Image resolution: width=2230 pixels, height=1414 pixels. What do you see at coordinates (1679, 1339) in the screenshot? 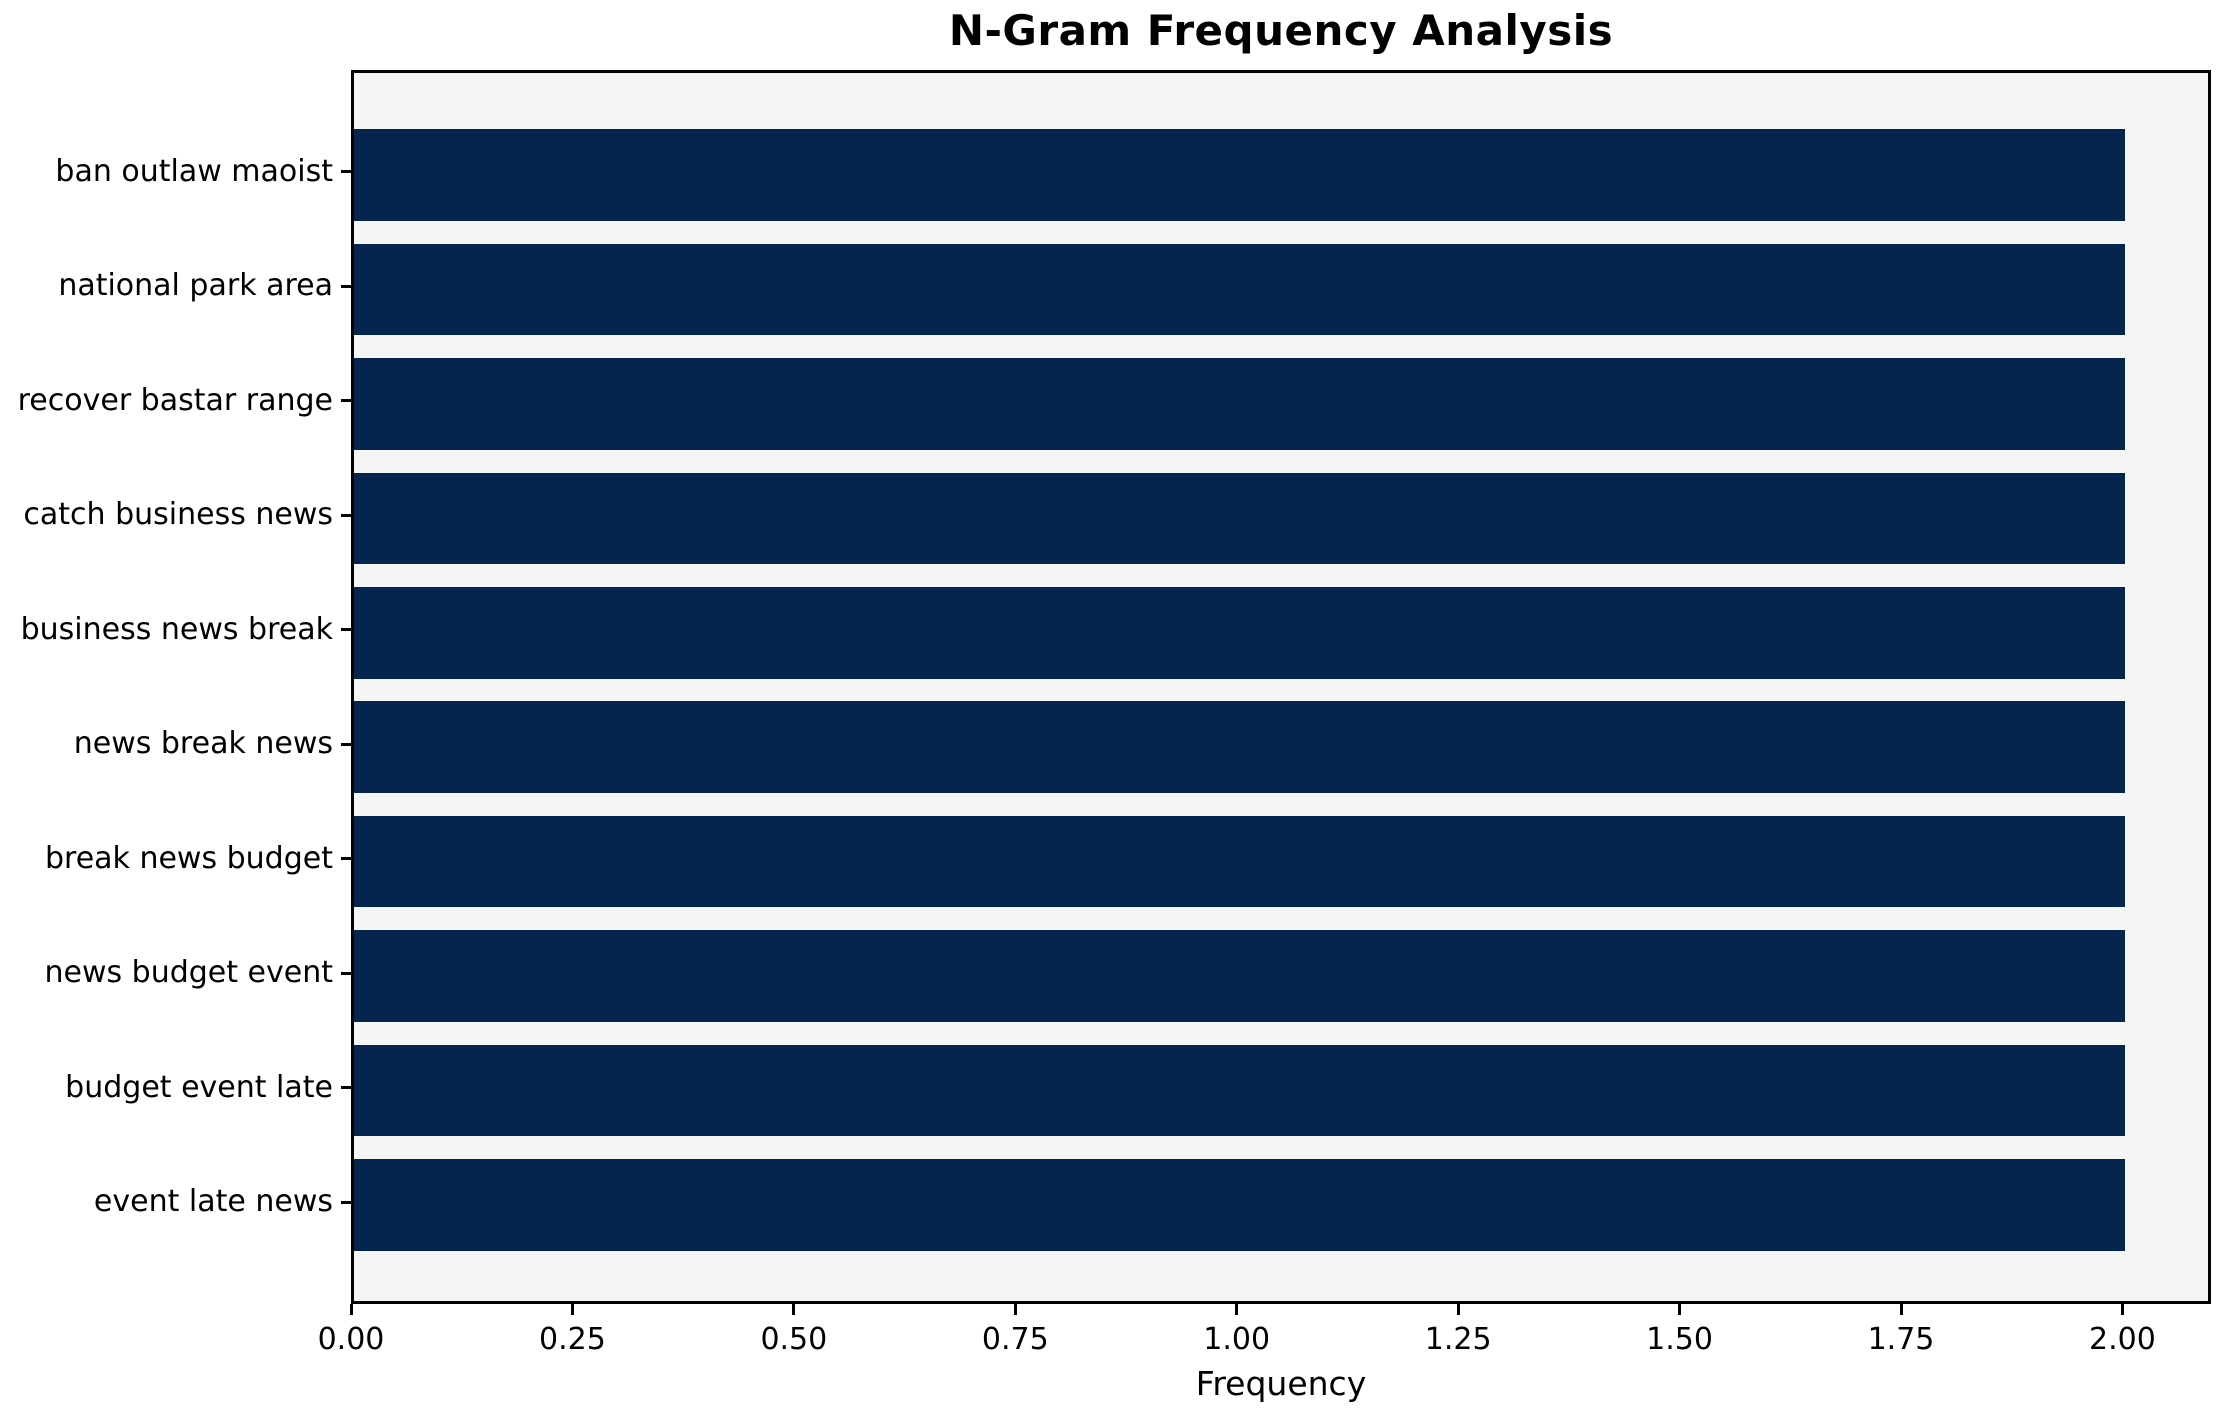
I see `x-tick-label: 1.50` at bounding box center [1679, 1339].